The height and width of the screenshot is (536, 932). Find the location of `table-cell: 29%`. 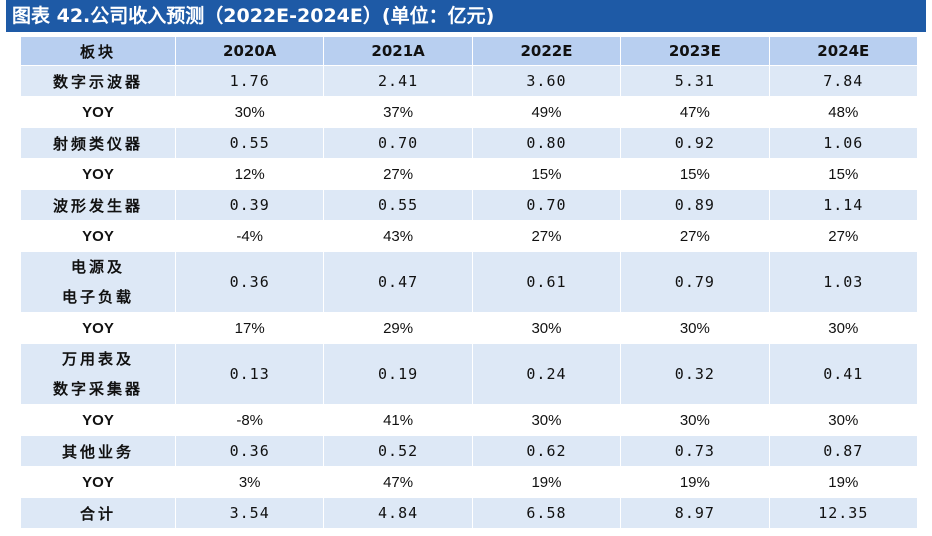

table-cell: 29% is located at coordinates (398, 328).